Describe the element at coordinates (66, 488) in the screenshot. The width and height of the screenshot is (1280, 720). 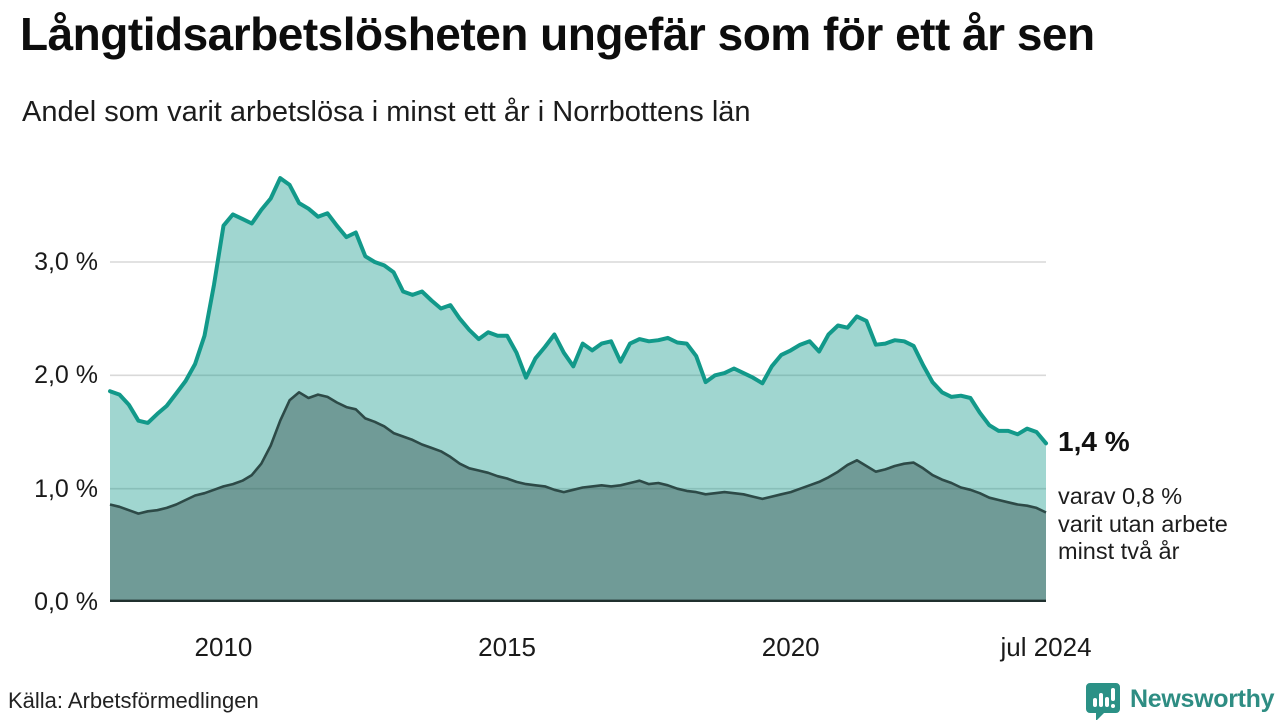
I see `y-tick-label: 1,0 %` at that location.